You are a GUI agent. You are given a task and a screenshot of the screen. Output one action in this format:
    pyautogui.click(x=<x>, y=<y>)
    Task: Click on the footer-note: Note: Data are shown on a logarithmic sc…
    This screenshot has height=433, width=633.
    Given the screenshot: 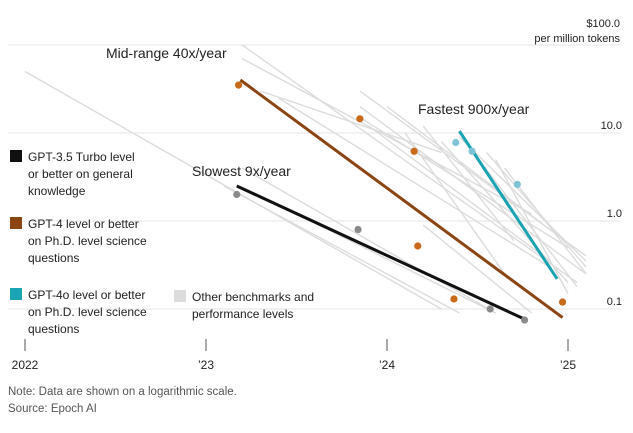 What is the action you would take?
    pyautogui.click(x=122, y=392)
    